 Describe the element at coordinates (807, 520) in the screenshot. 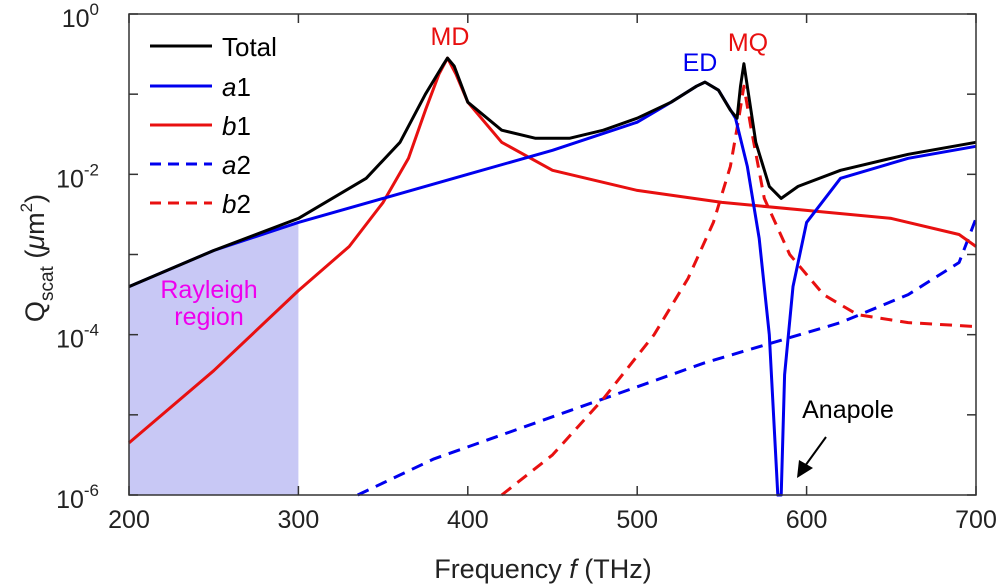

I see `x-tick-label: 600` at that location.